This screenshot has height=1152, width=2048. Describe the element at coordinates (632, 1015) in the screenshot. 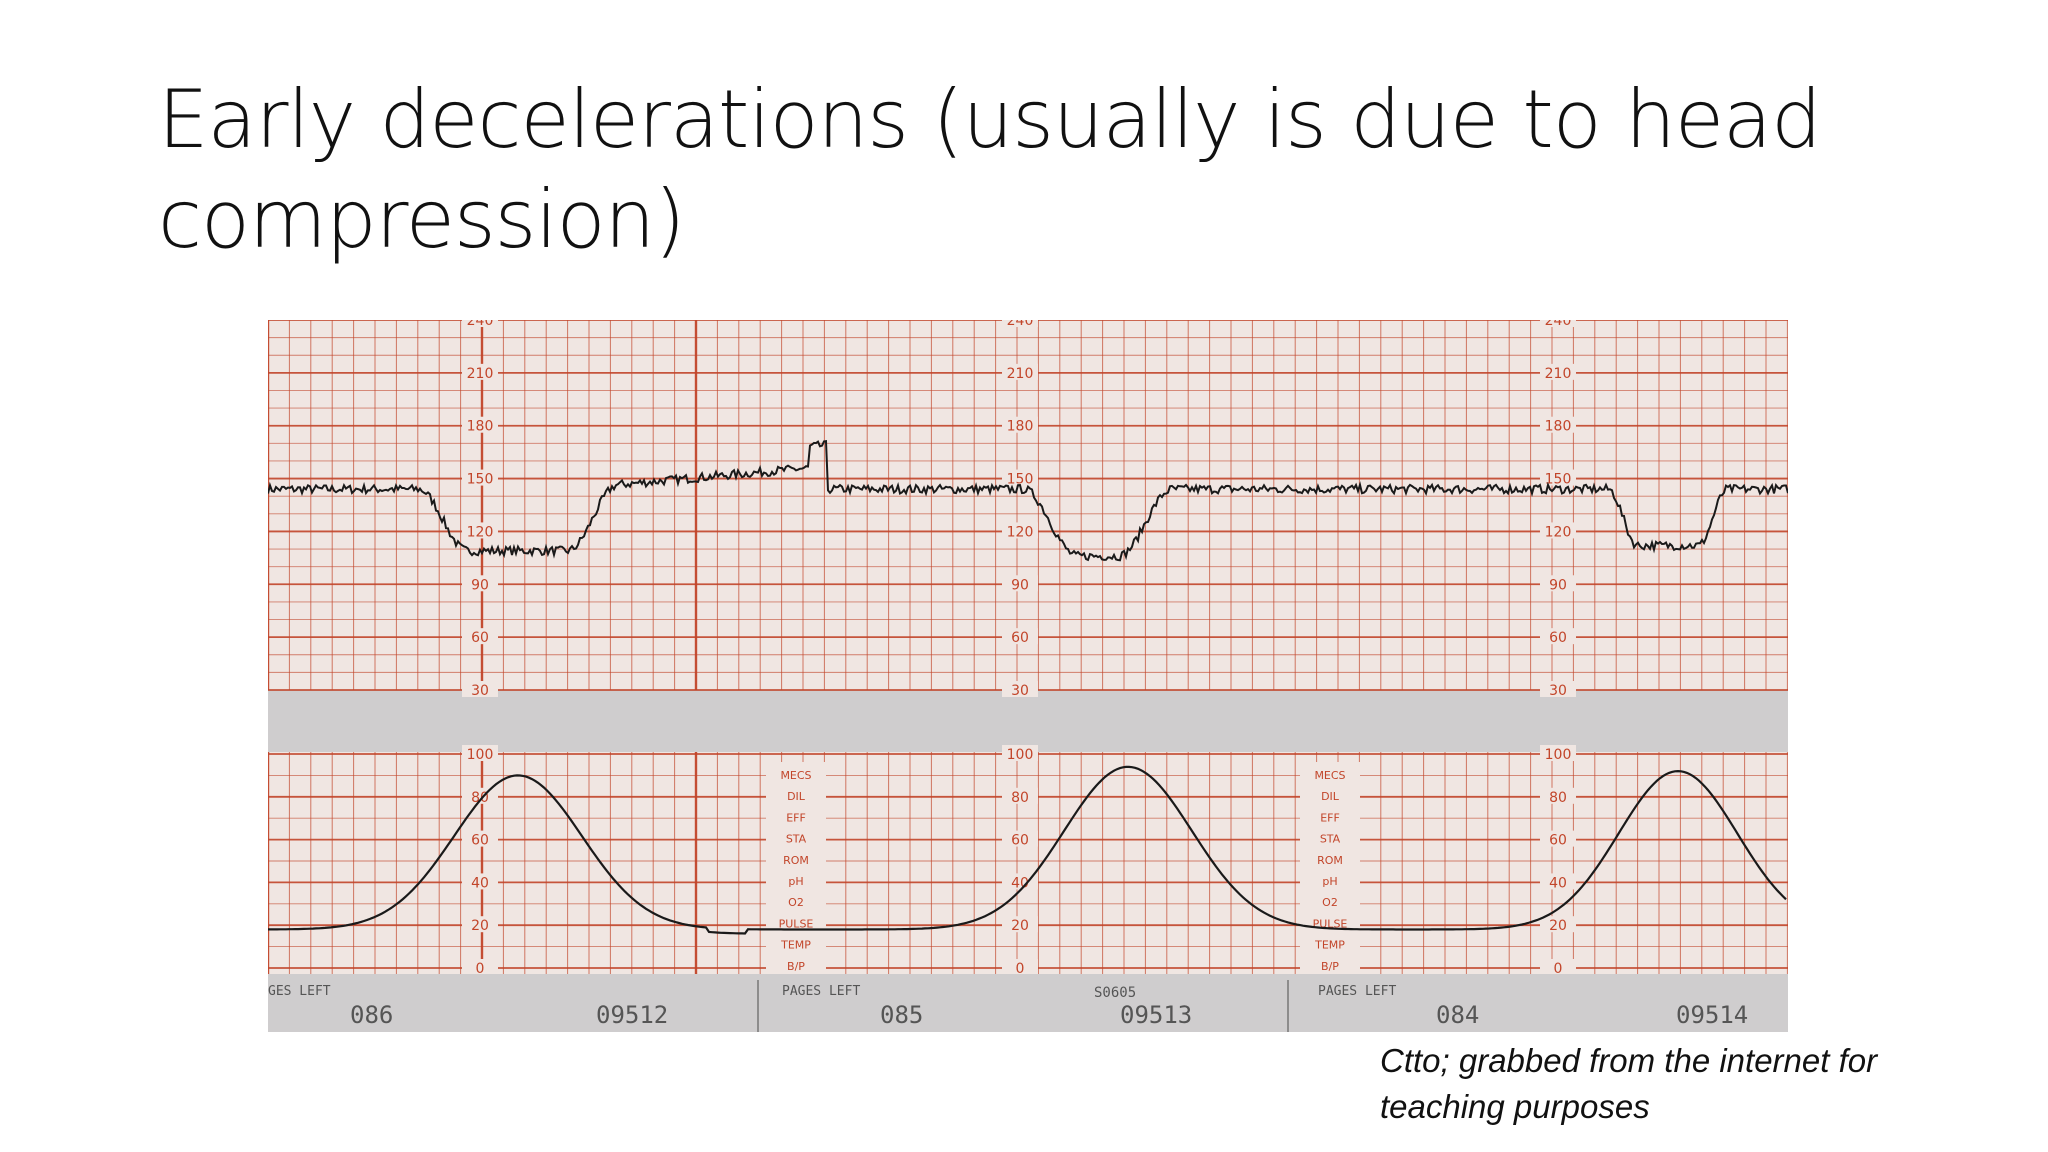

I see `serial-number: 09512` at that location.